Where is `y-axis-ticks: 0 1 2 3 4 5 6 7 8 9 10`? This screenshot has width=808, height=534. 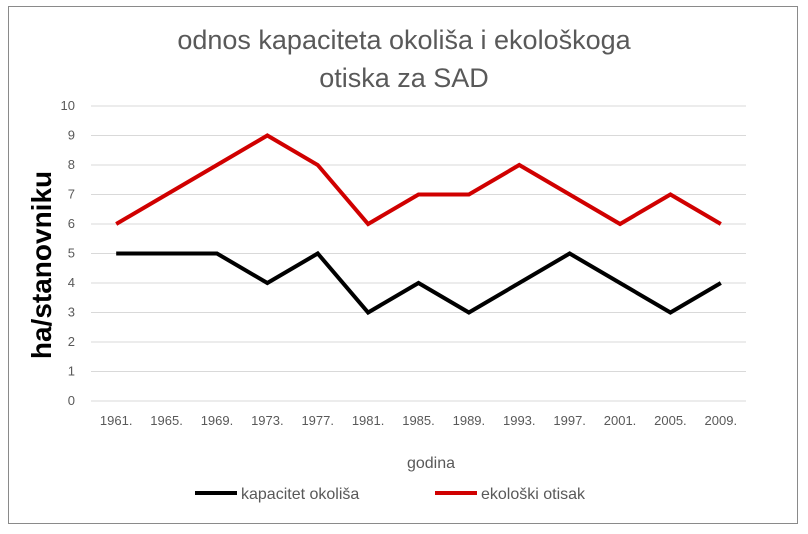 y-axis-ticks: 0 1 2 3 4 5 6 7 8 9 10 is located at coordinates (68, 253).